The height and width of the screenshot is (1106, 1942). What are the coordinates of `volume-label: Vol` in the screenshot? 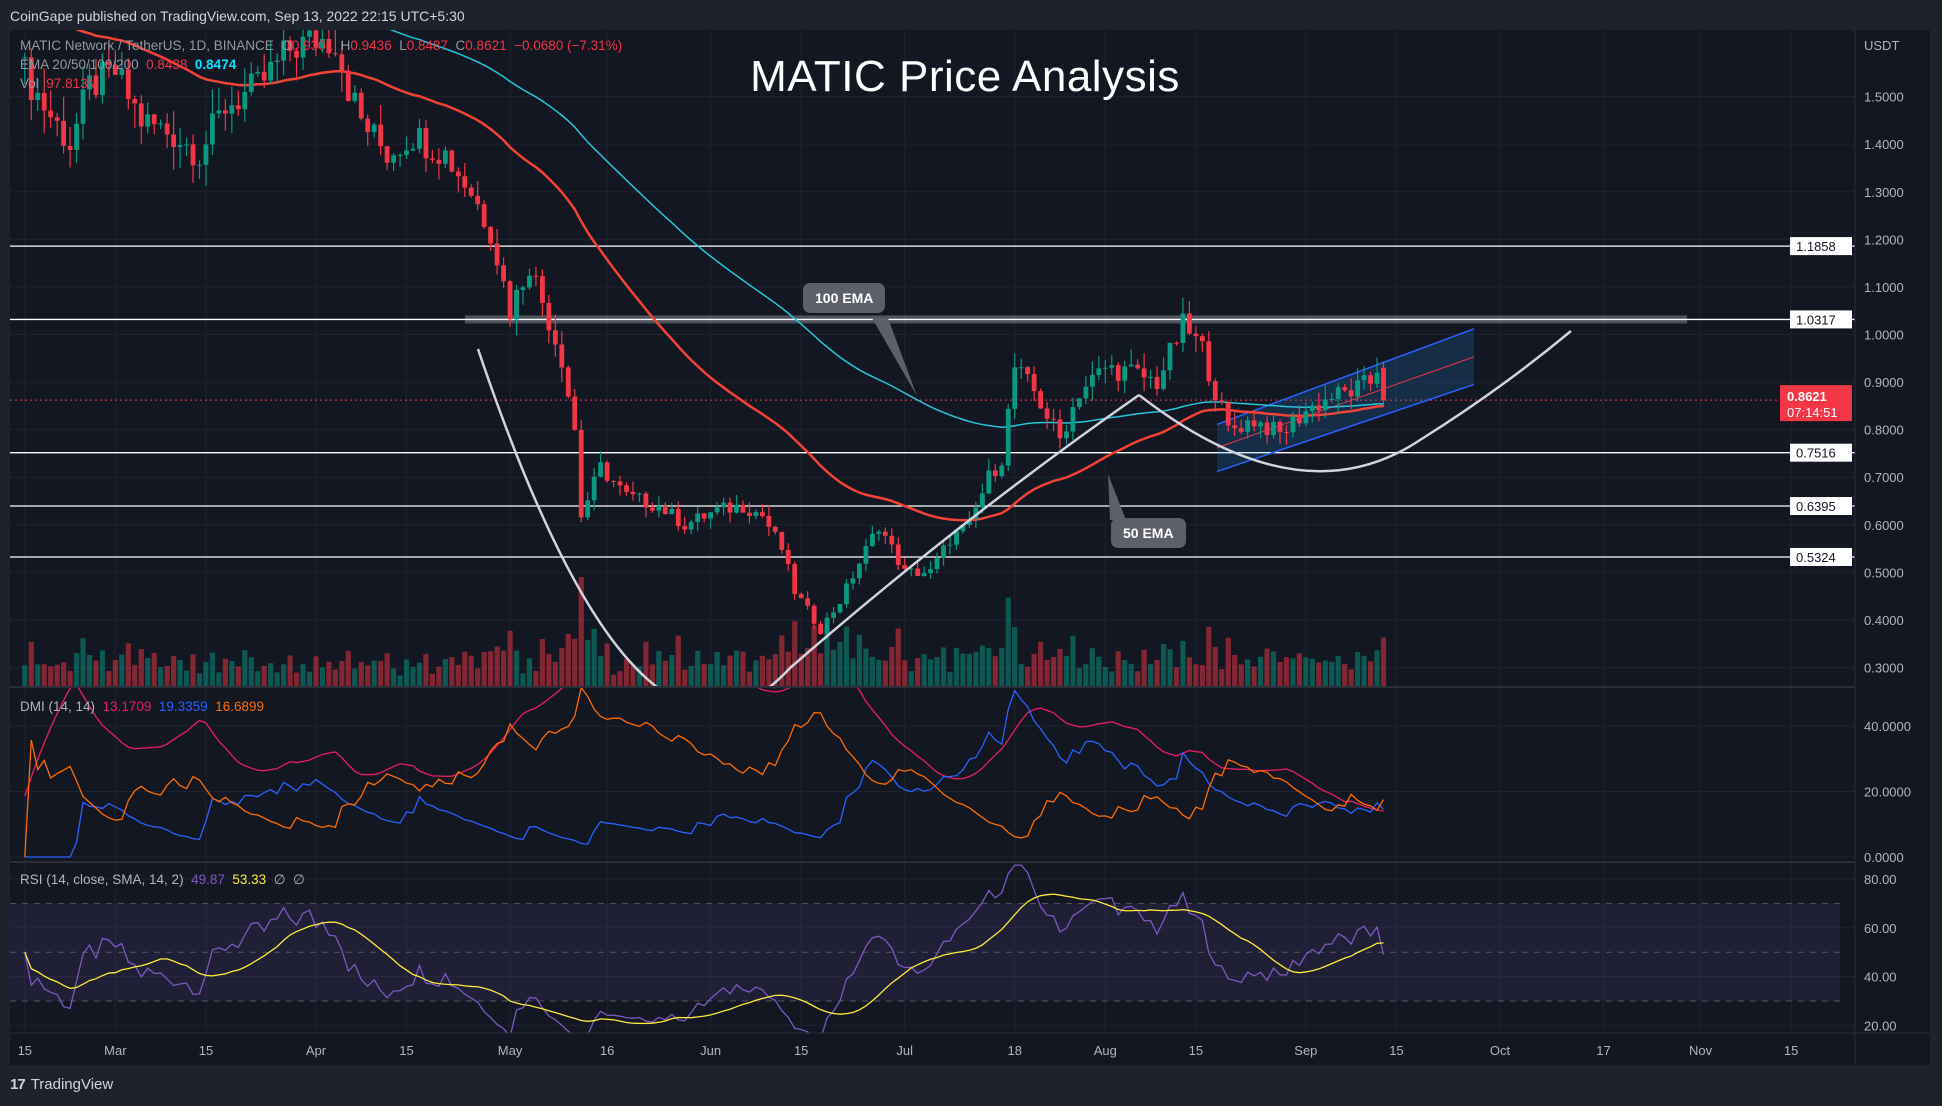 It's located at (29, 83).